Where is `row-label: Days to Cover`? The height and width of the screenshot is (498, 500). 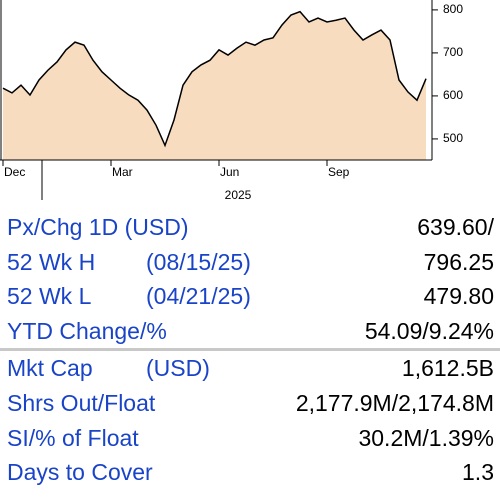 row-label: Days to Cover is located at coordinates (80, 472).